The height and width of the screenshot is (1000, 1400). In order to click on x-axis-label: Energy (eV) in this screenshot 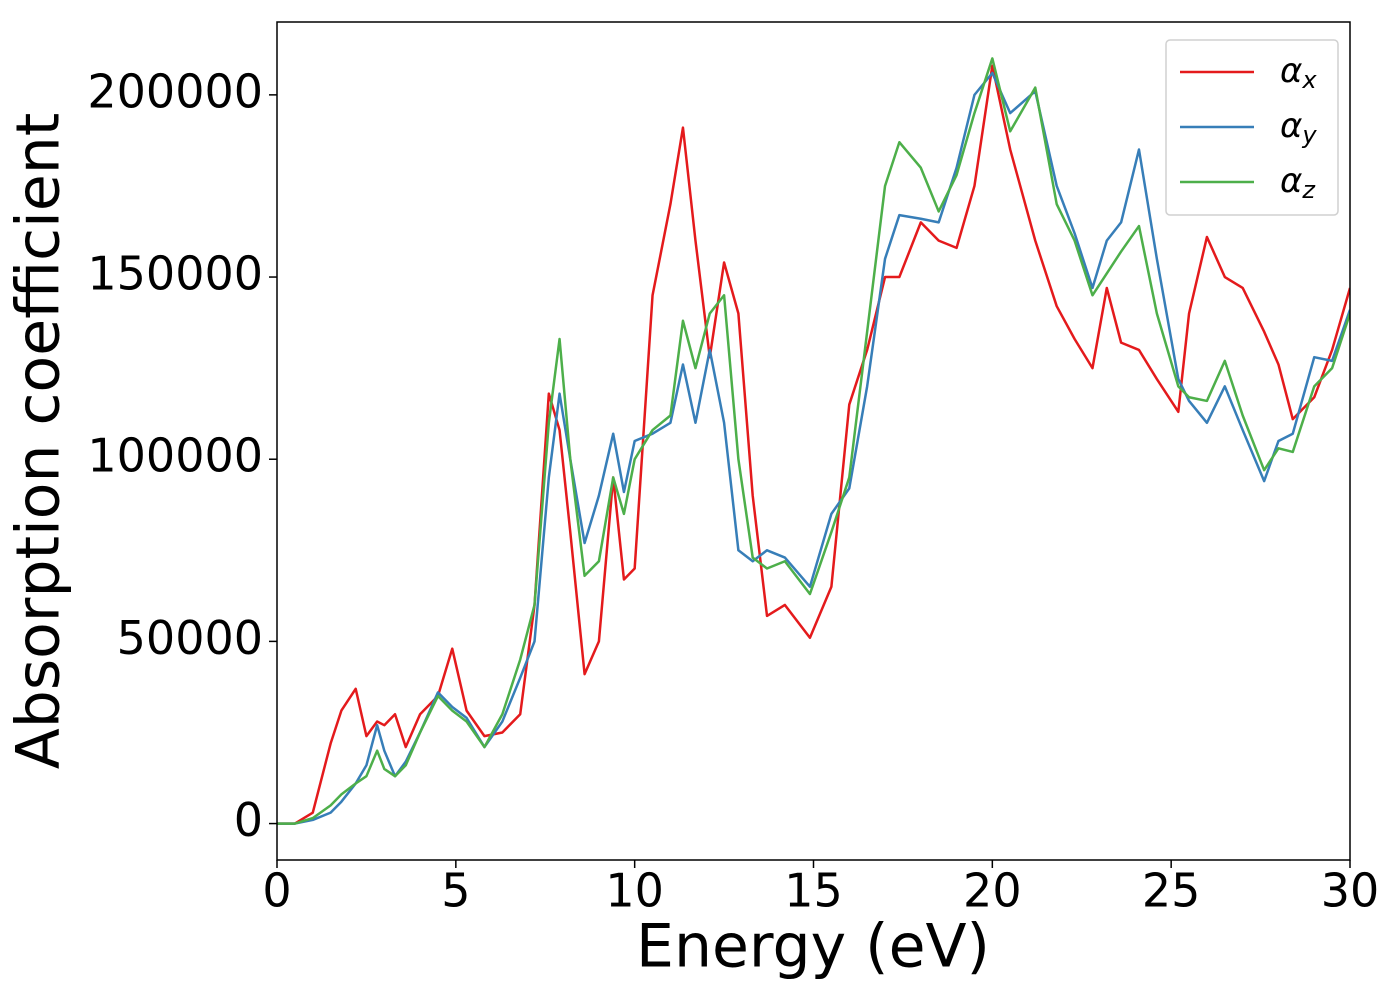, I will do `click(813, 947)`.